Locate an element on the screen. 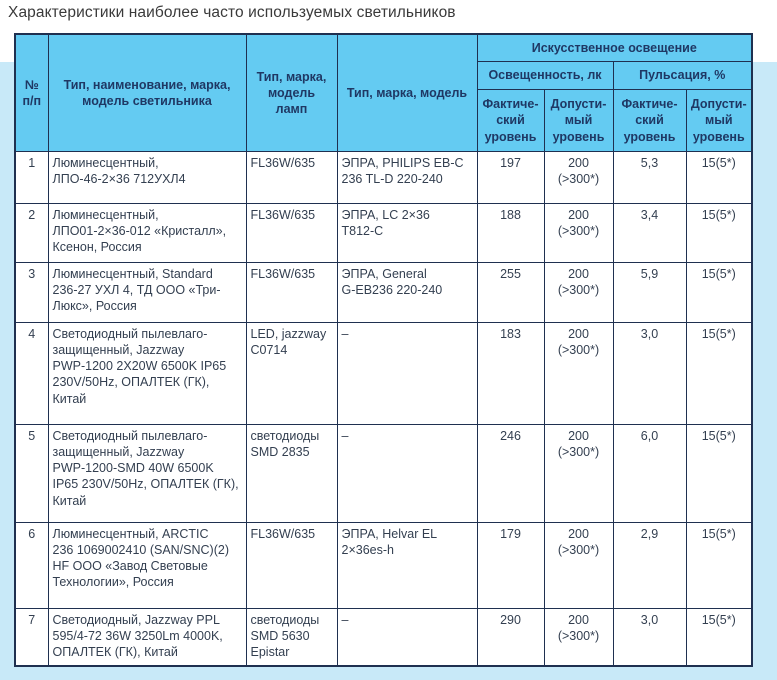  header-pulse-allowed: Допусти- мый уровень is located at coordinates (719, 120).